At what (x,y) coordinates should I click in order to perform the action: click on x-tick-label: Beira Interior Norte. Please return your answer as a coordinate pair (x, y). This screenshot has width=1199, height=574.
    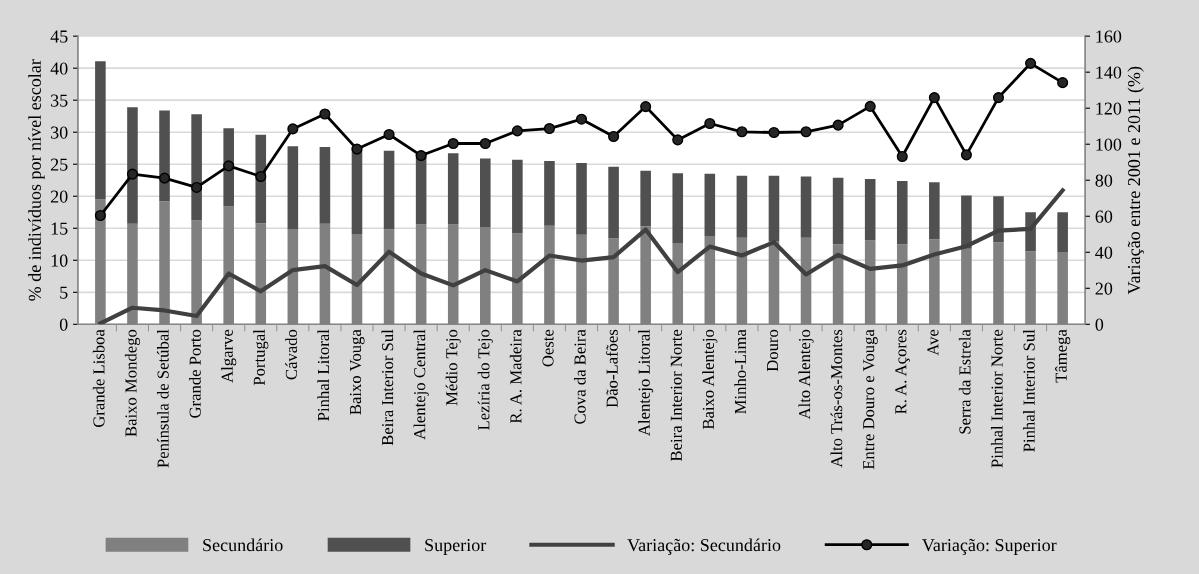
    Looking at the image, I should click on (676, 395).